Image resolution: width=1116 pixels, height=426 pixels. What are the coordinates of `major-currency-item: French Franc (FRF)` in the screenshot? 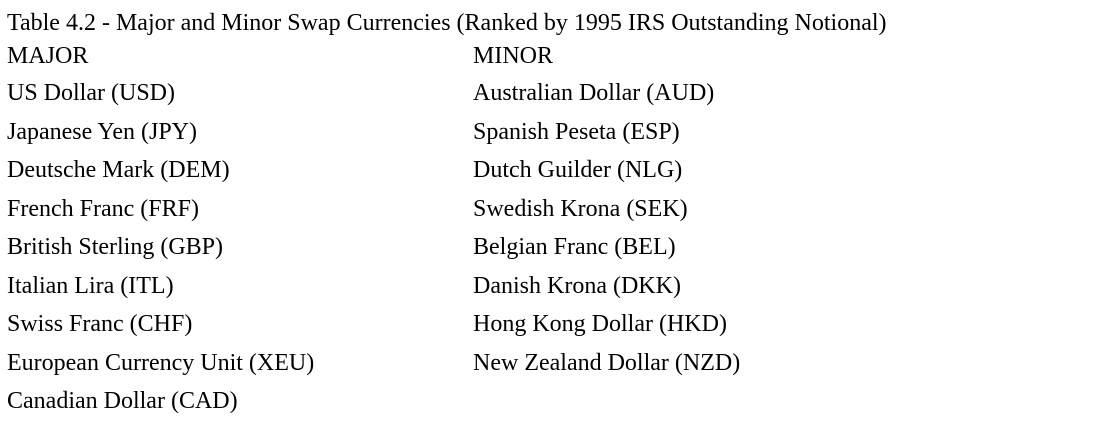 It's located at (103, 208).